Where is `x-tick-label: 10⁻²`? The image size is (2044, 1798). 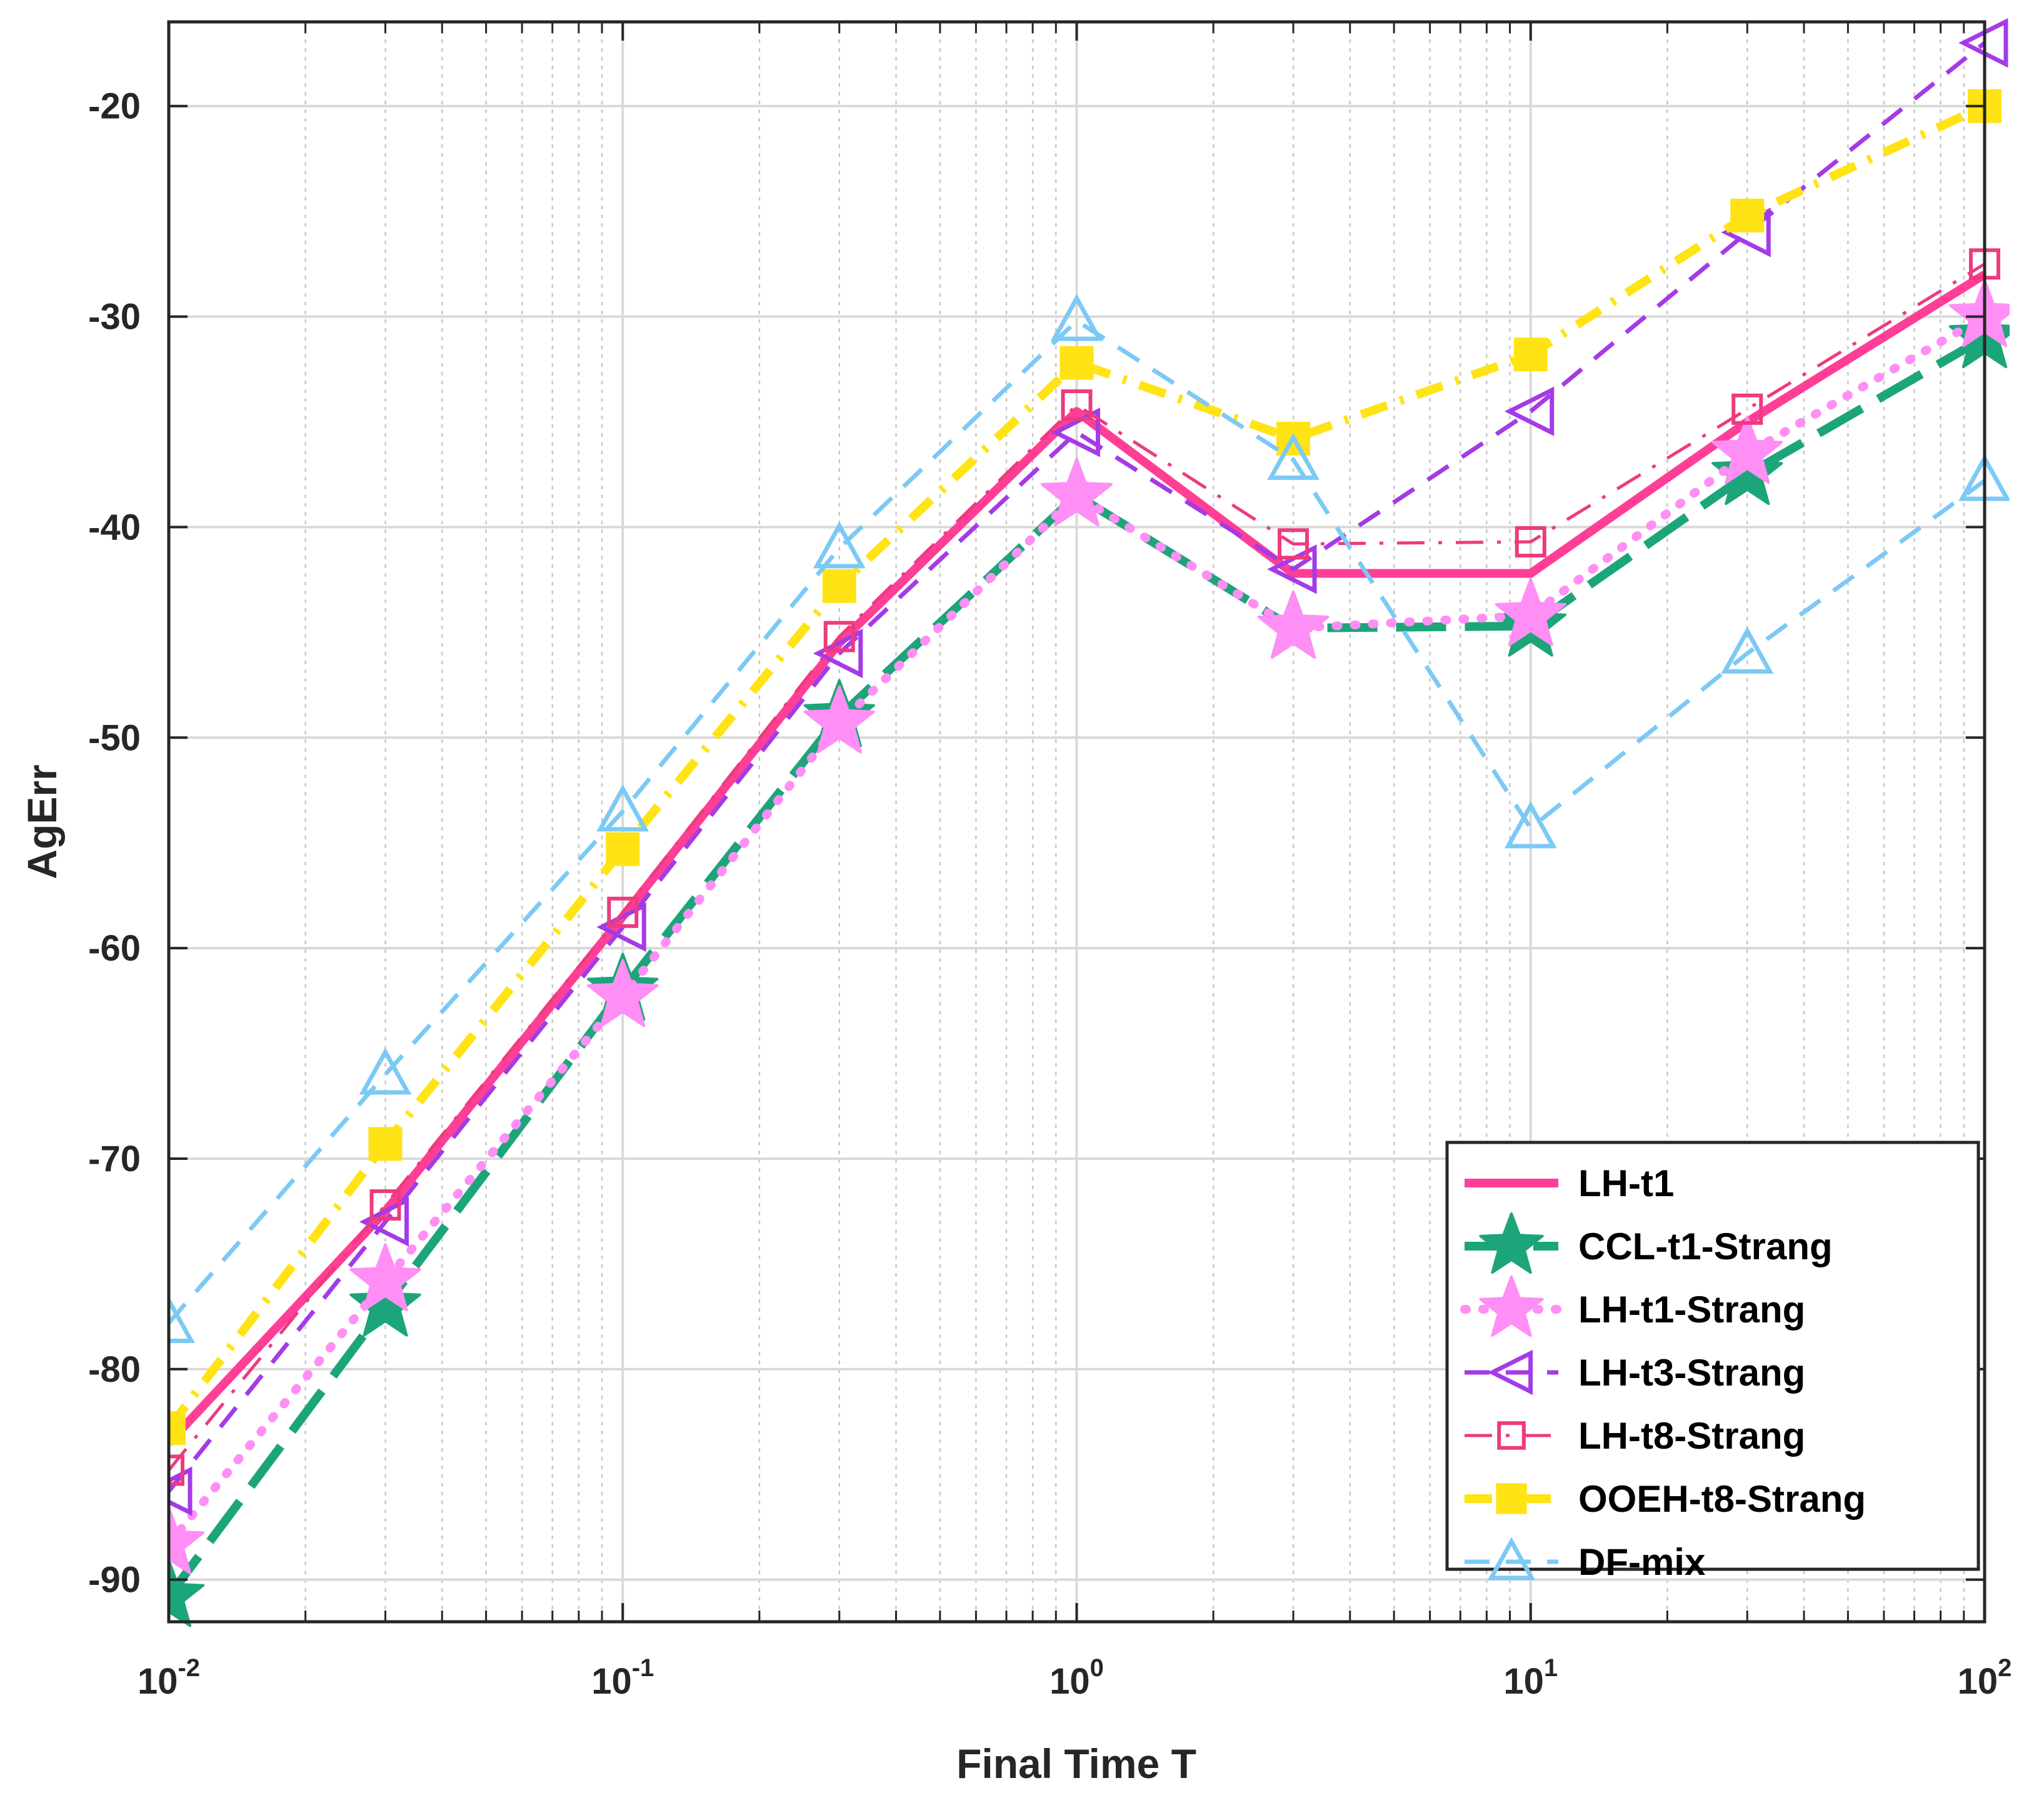
x-tick-label: 10⁻² is located at coordinates (169, 1678).